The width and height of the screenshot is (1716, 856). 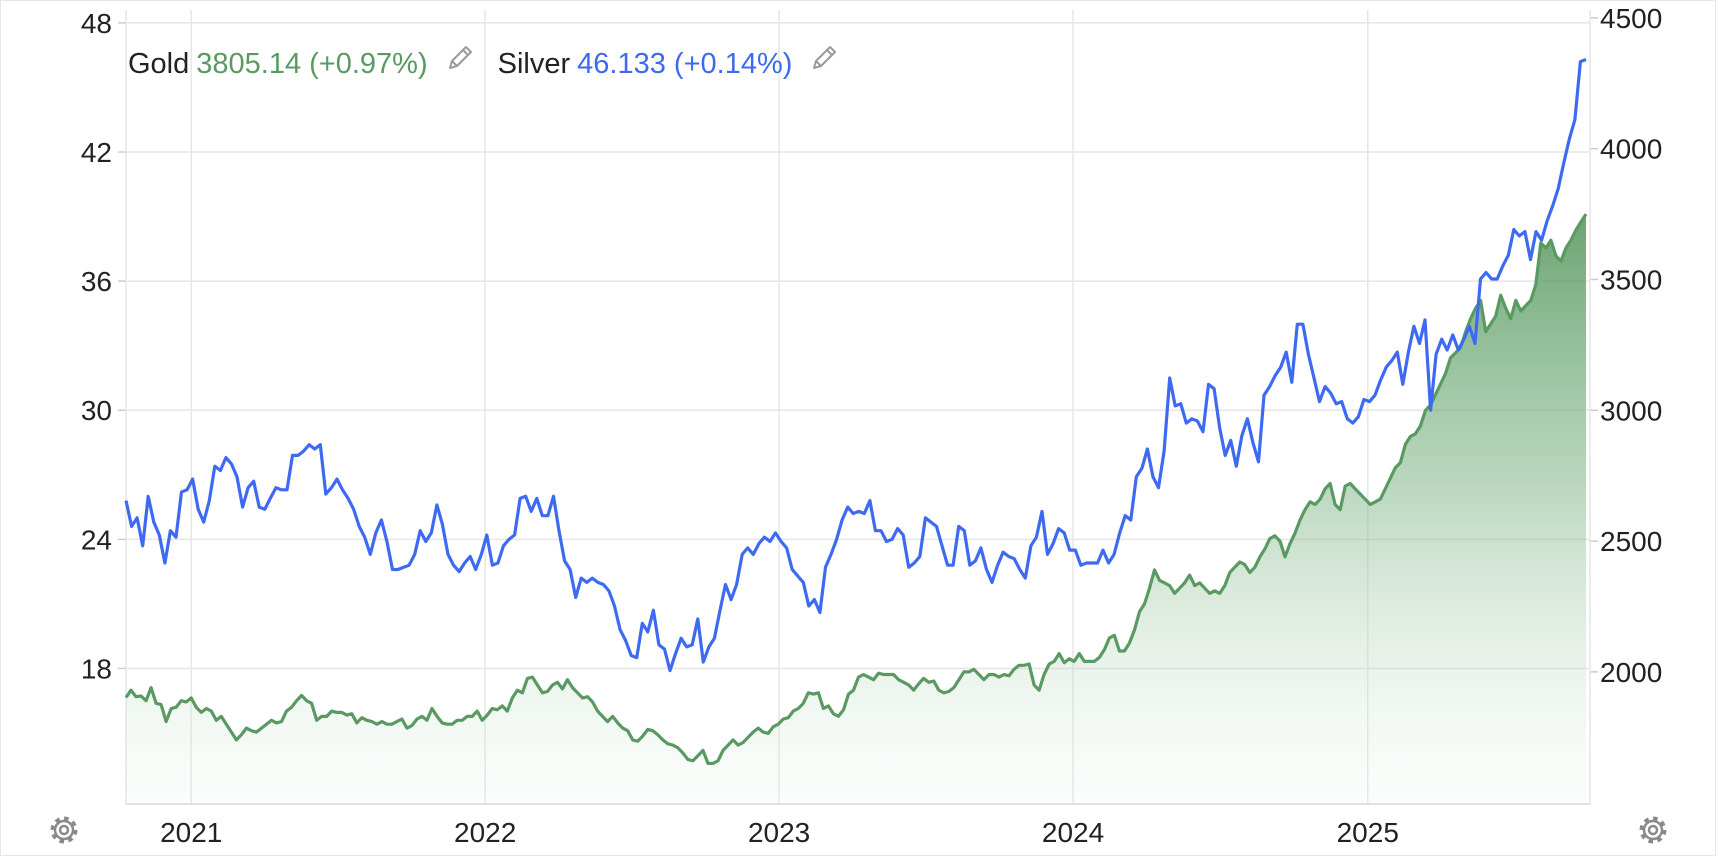 What do you see at coordinates (96, 539) in the screenshot?
I see `left-axis-tick-label: 24` at bounding box center [96, 539].